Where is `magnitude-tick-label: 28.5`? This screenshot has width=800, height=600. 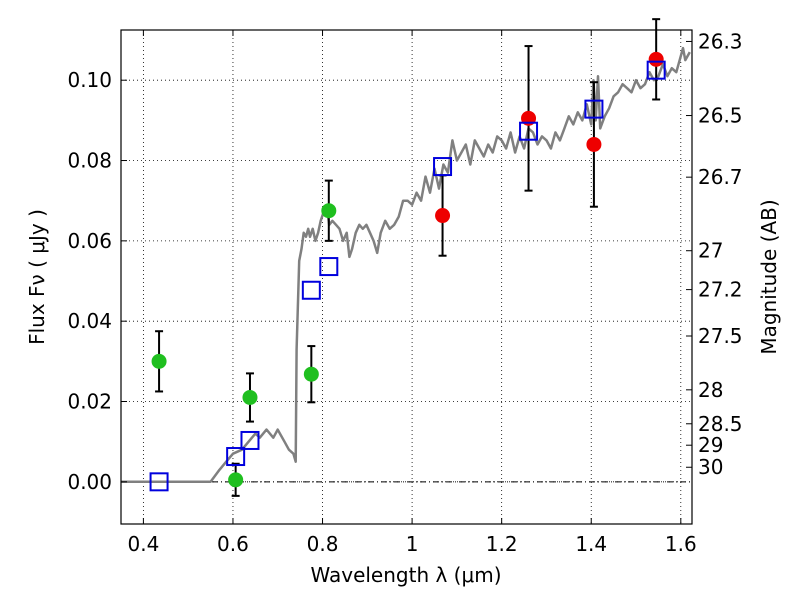 magnitude-tick-label: 28.5 is located at coordinates (720, 424).